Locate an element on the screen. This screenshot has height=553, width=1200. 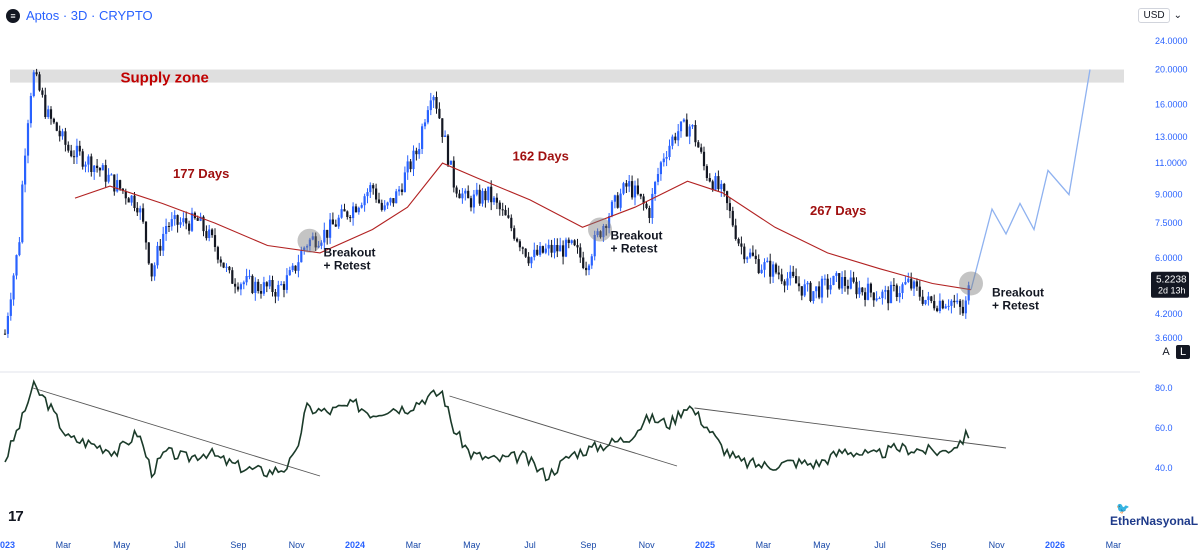
breakout-label: Breakout is located at coordinates (350, 253).